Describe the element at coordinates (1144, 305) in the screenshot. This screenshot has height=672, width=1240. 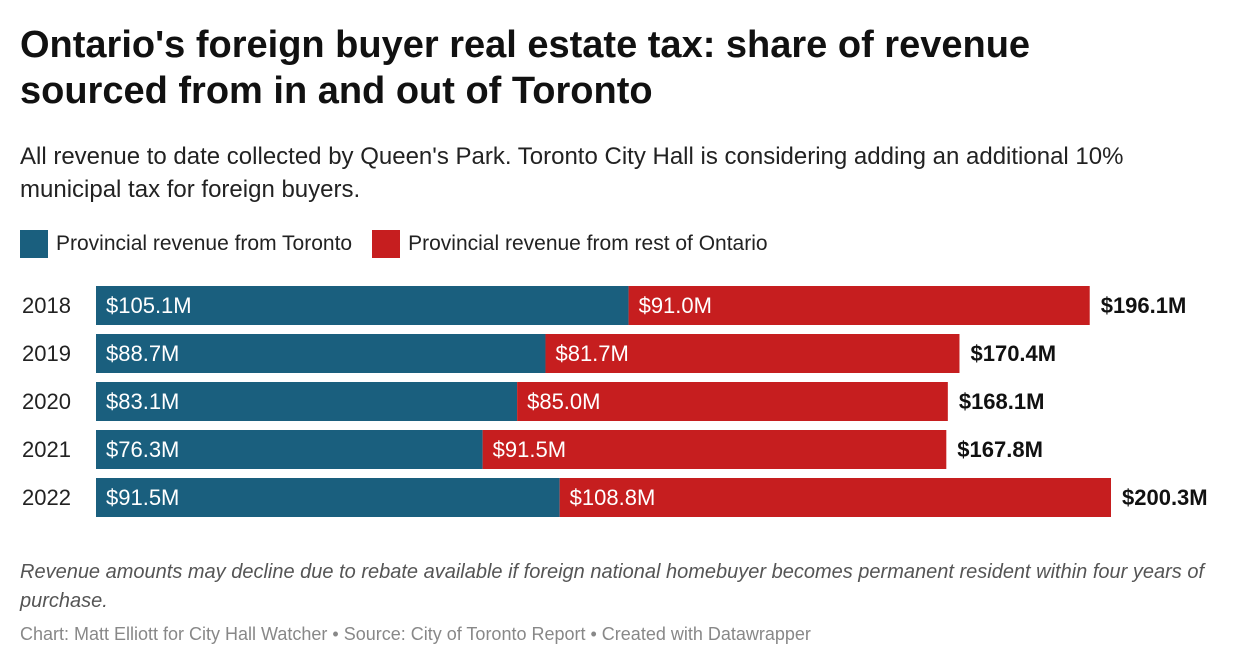
I see `total-label: $196.1M` at that location.